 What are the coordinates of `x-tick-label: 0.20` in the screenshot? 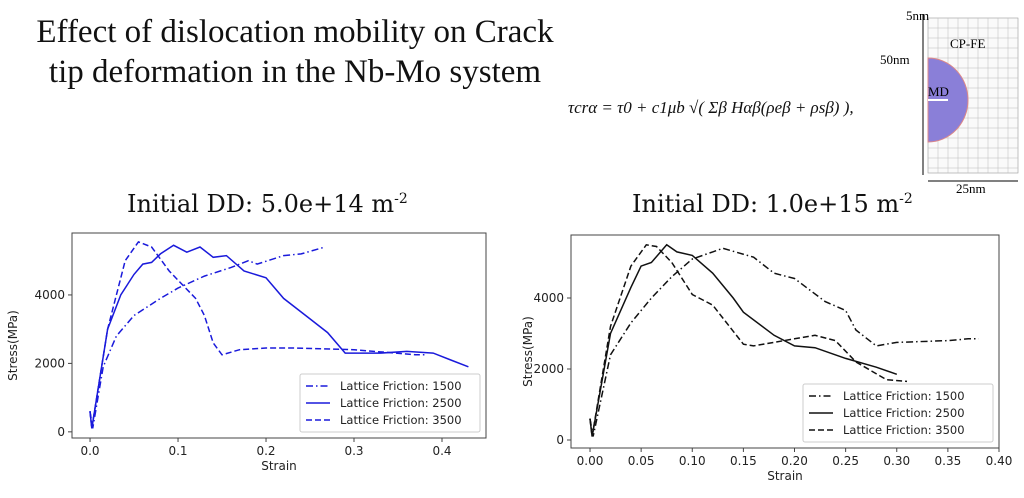 It's located at (794, 461).